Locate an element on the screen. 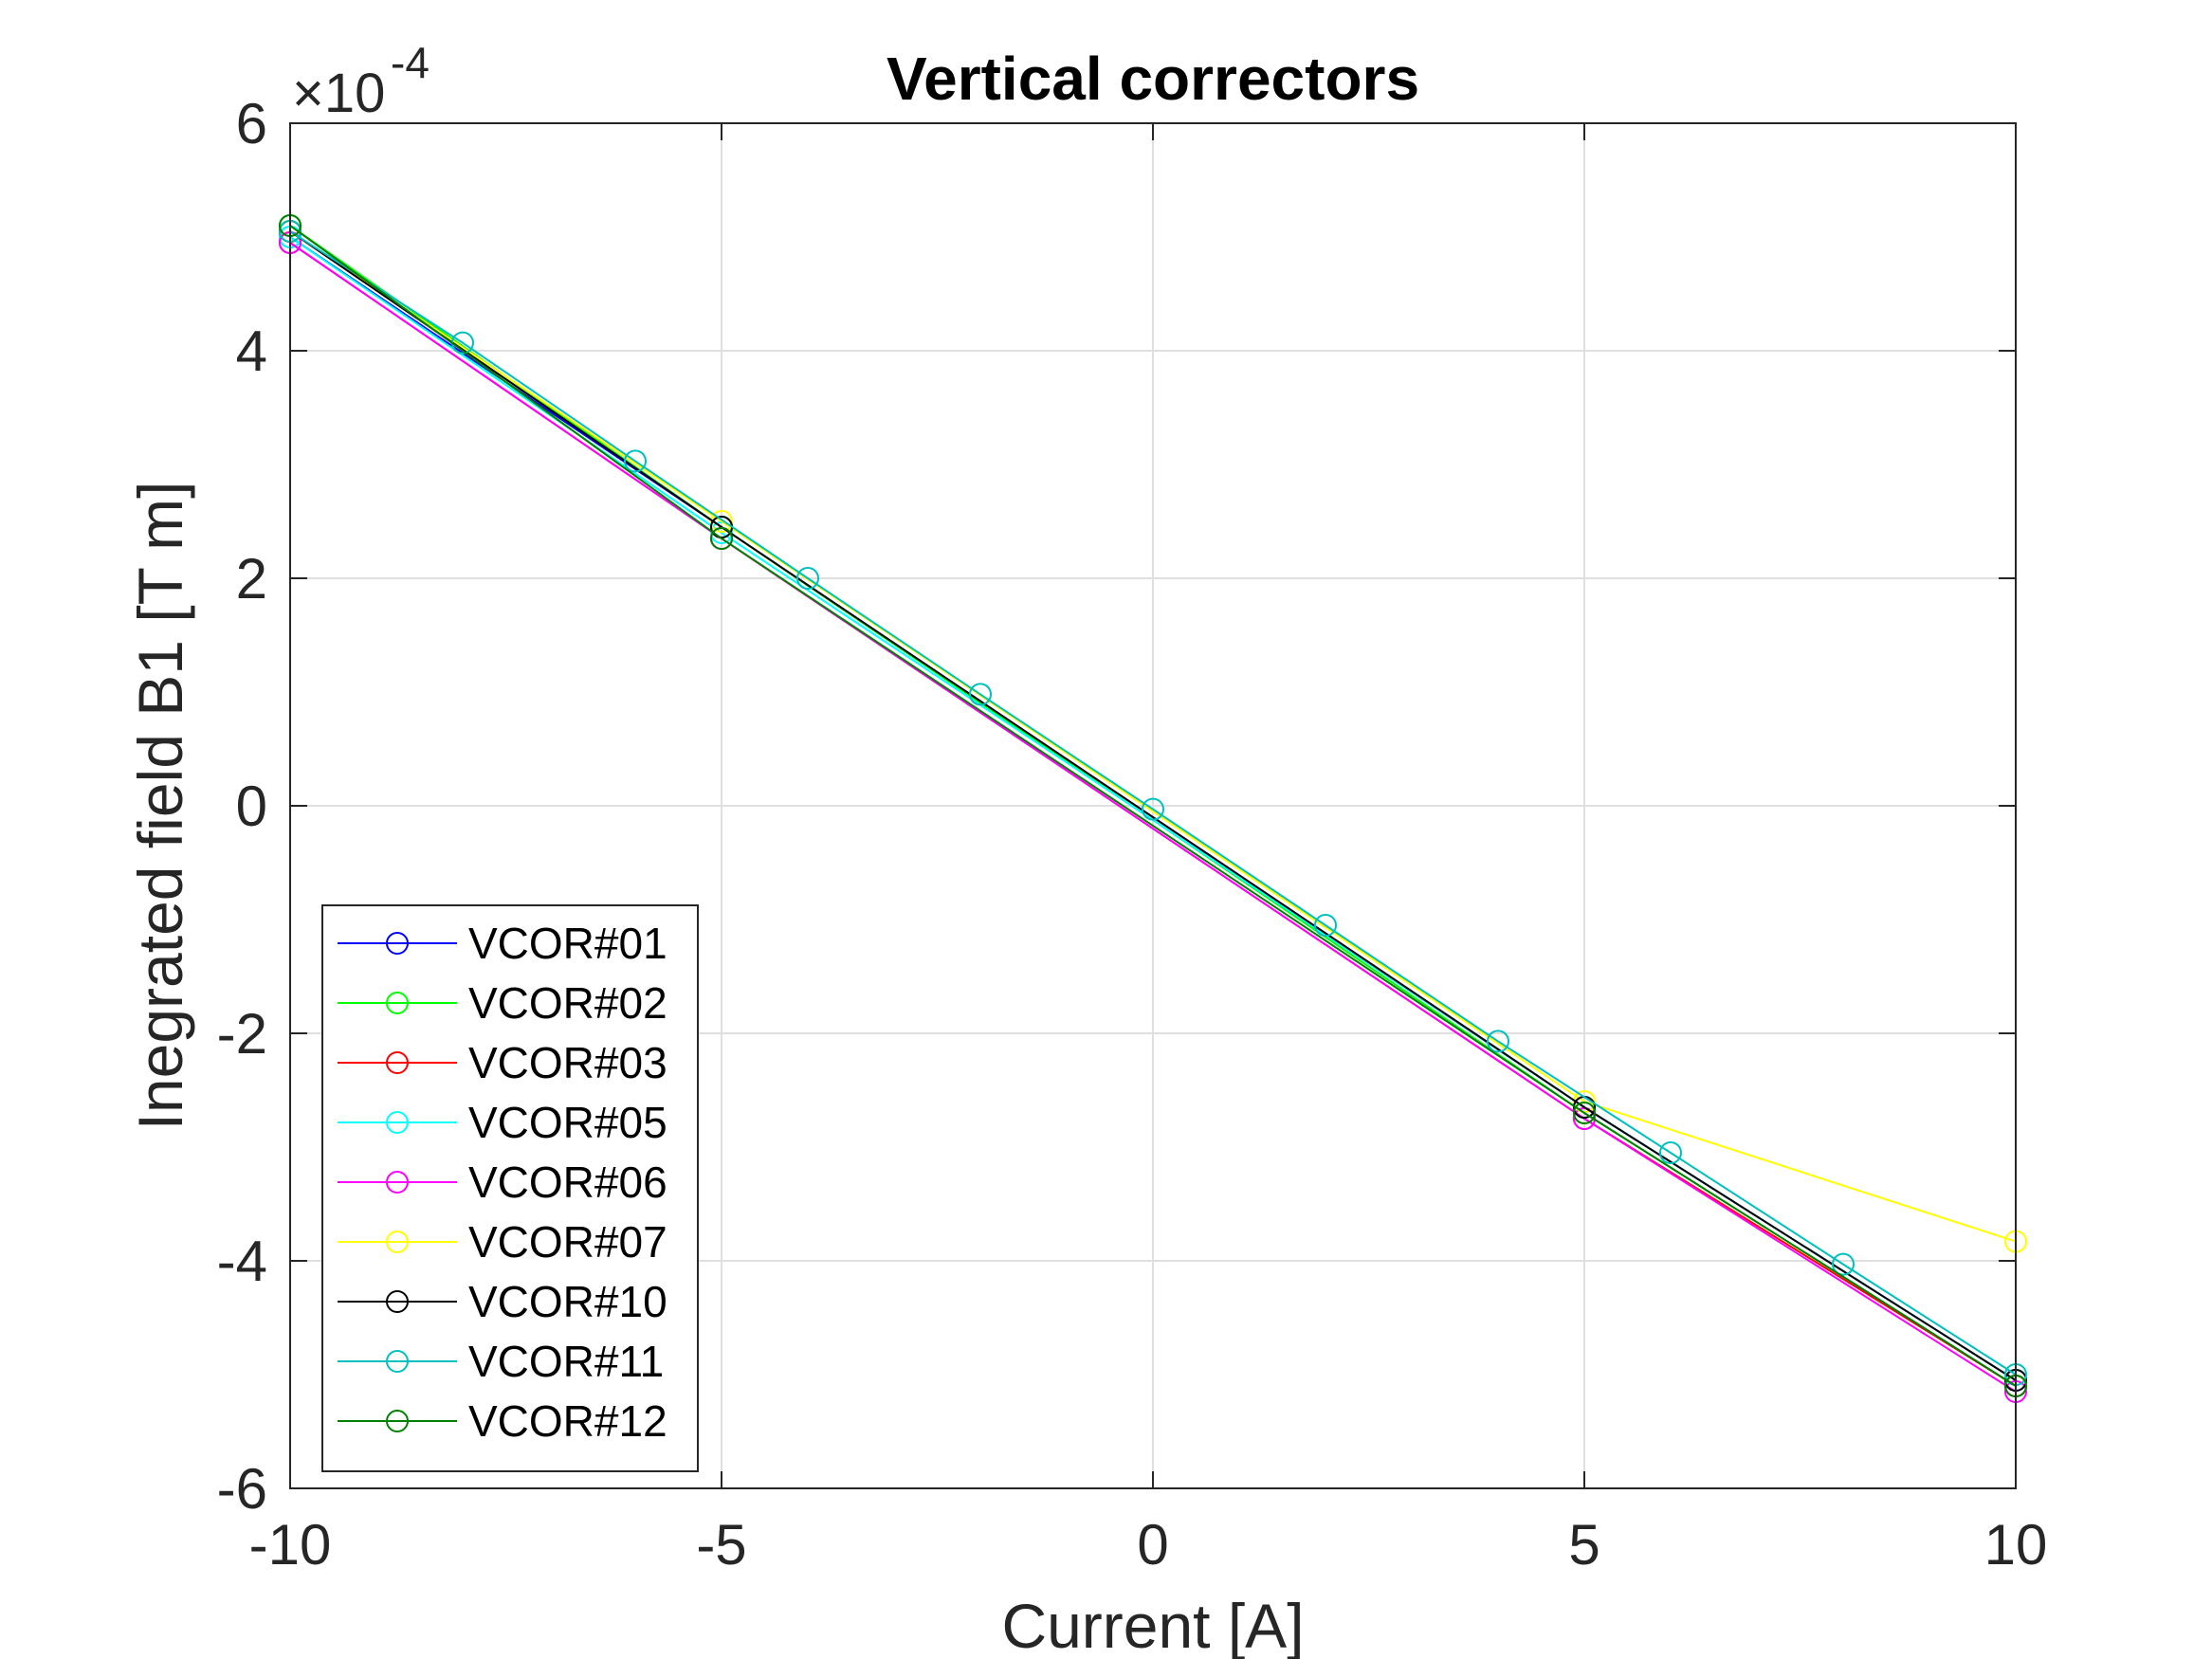  y-tick-label: 6 is located at coordinates (251, 123).